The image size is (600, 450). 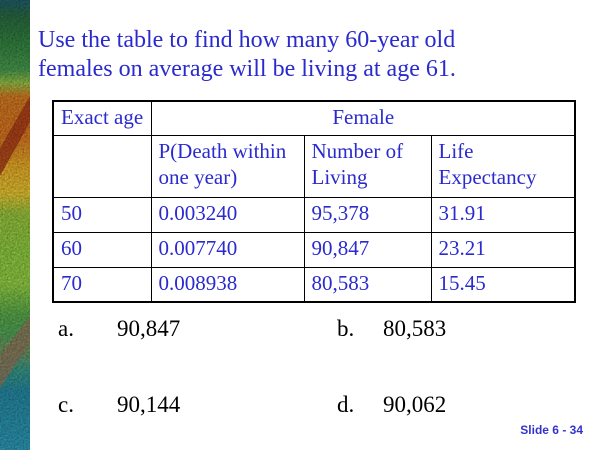 I want to click on option-a: a. 90,847, so click(x=119, y=329).